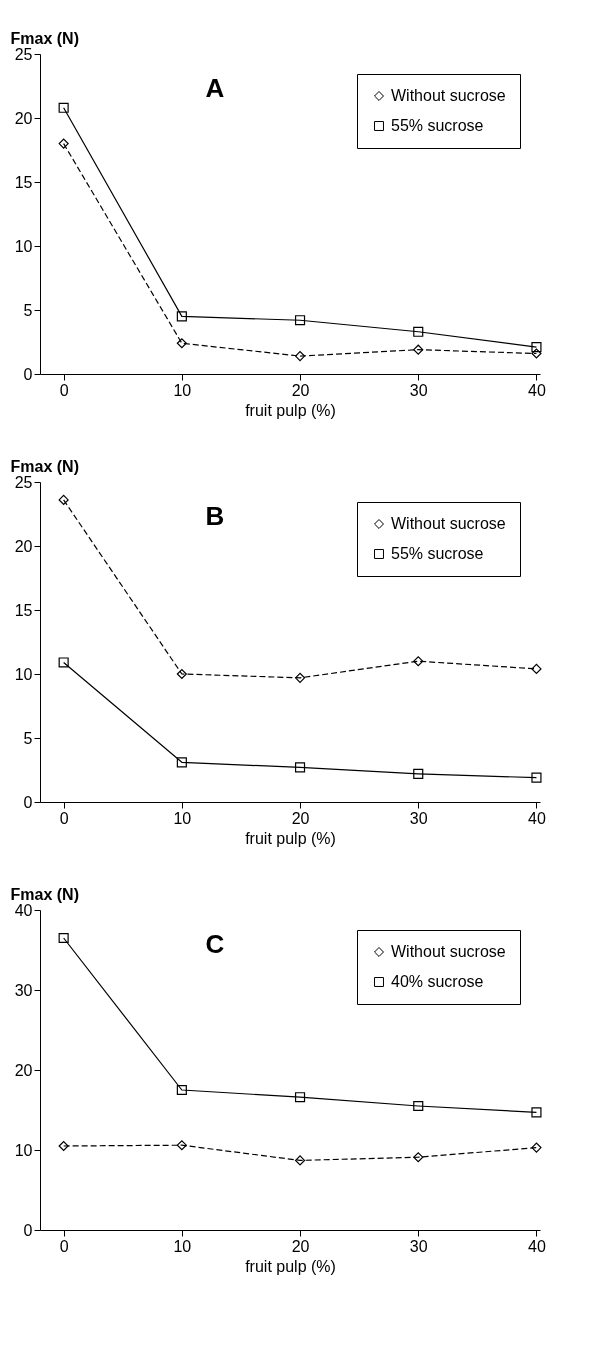  What do you see at coordinates (215, 516) in the screenshot?
I see `annotation: B` at bounding box center [215, 516].